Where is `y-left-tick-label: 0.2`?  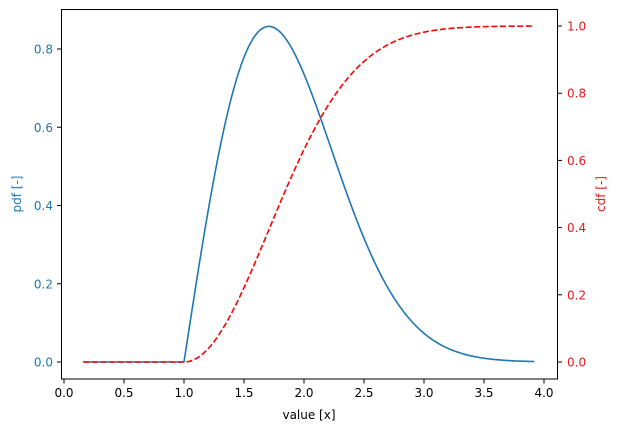 y-left-tick-label: 0.2 is located at coordinates (43, 284).